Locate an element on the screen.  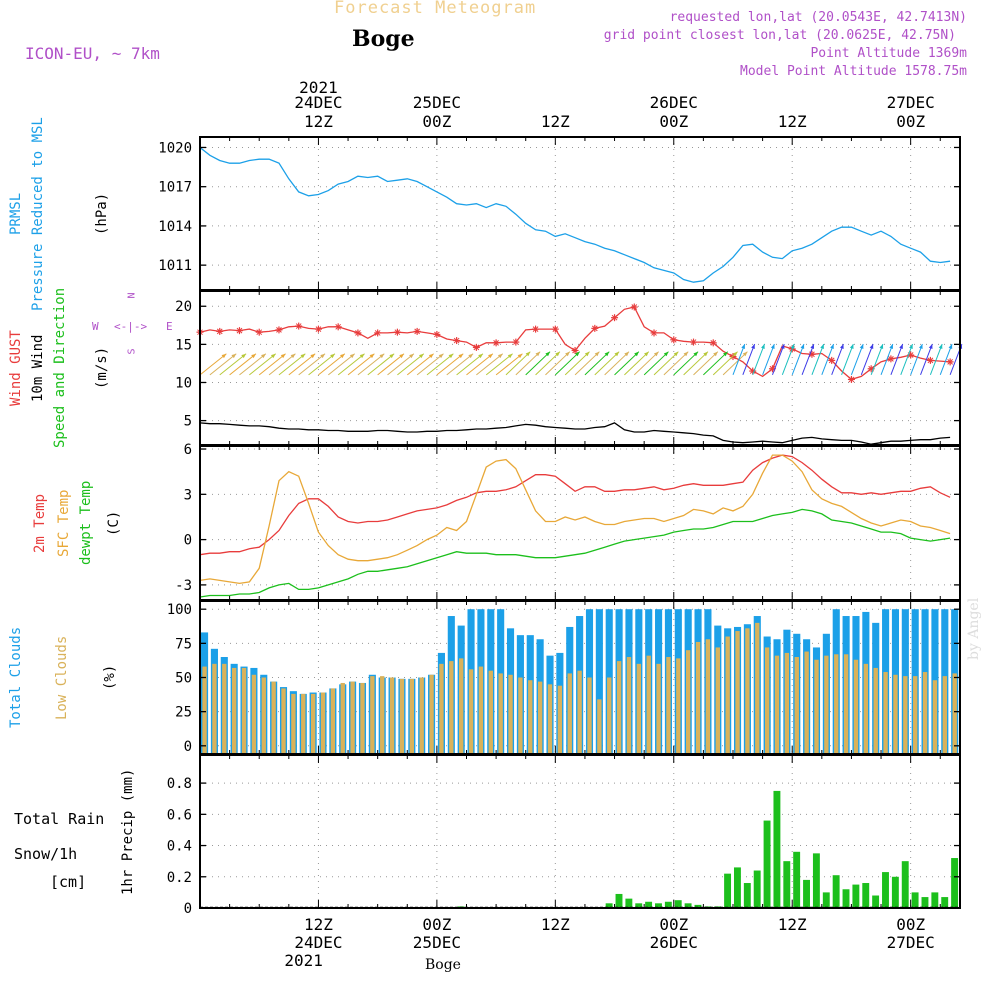
y-tick-label: 15 is located at coordinates (183, 345).